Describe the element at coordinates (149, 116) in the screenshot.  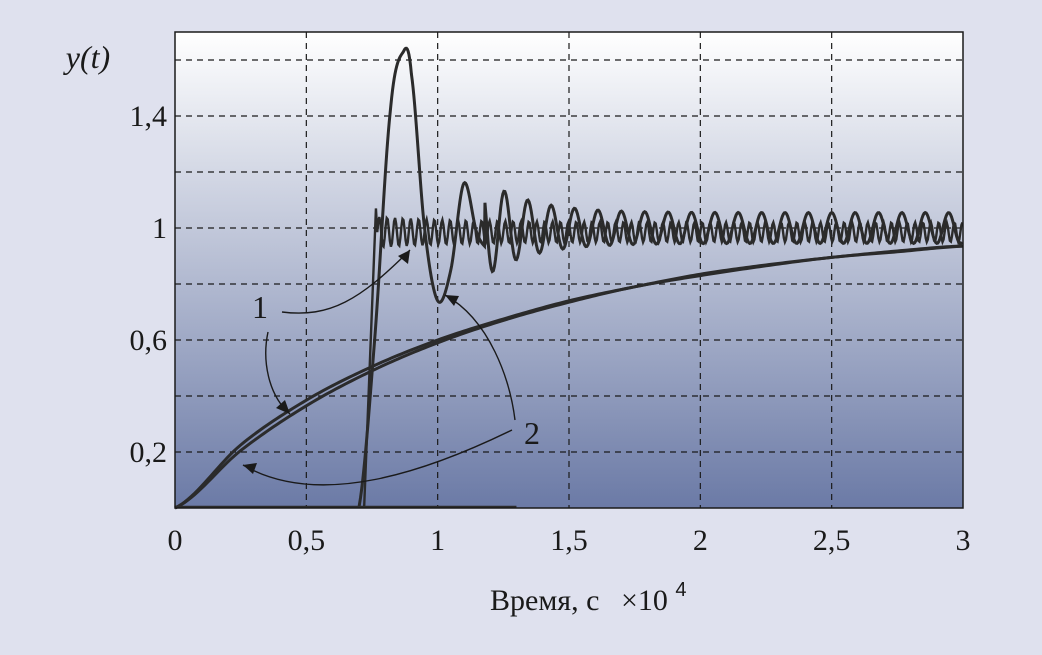
I see `y-tick-label: 1,4` at that location.